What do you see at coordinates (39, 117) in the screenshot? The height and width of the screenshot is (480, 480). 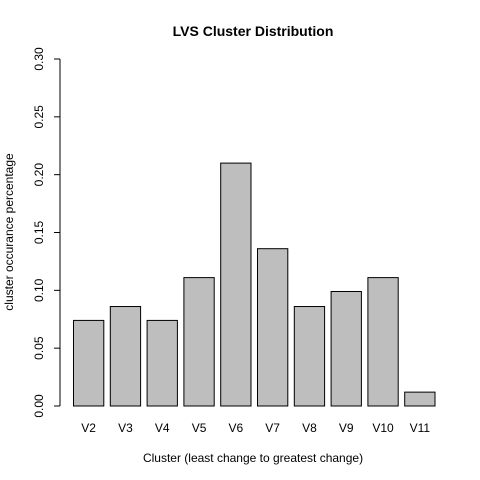 I see `y-tick-label: 0.25` at bounding box center [39, 117].